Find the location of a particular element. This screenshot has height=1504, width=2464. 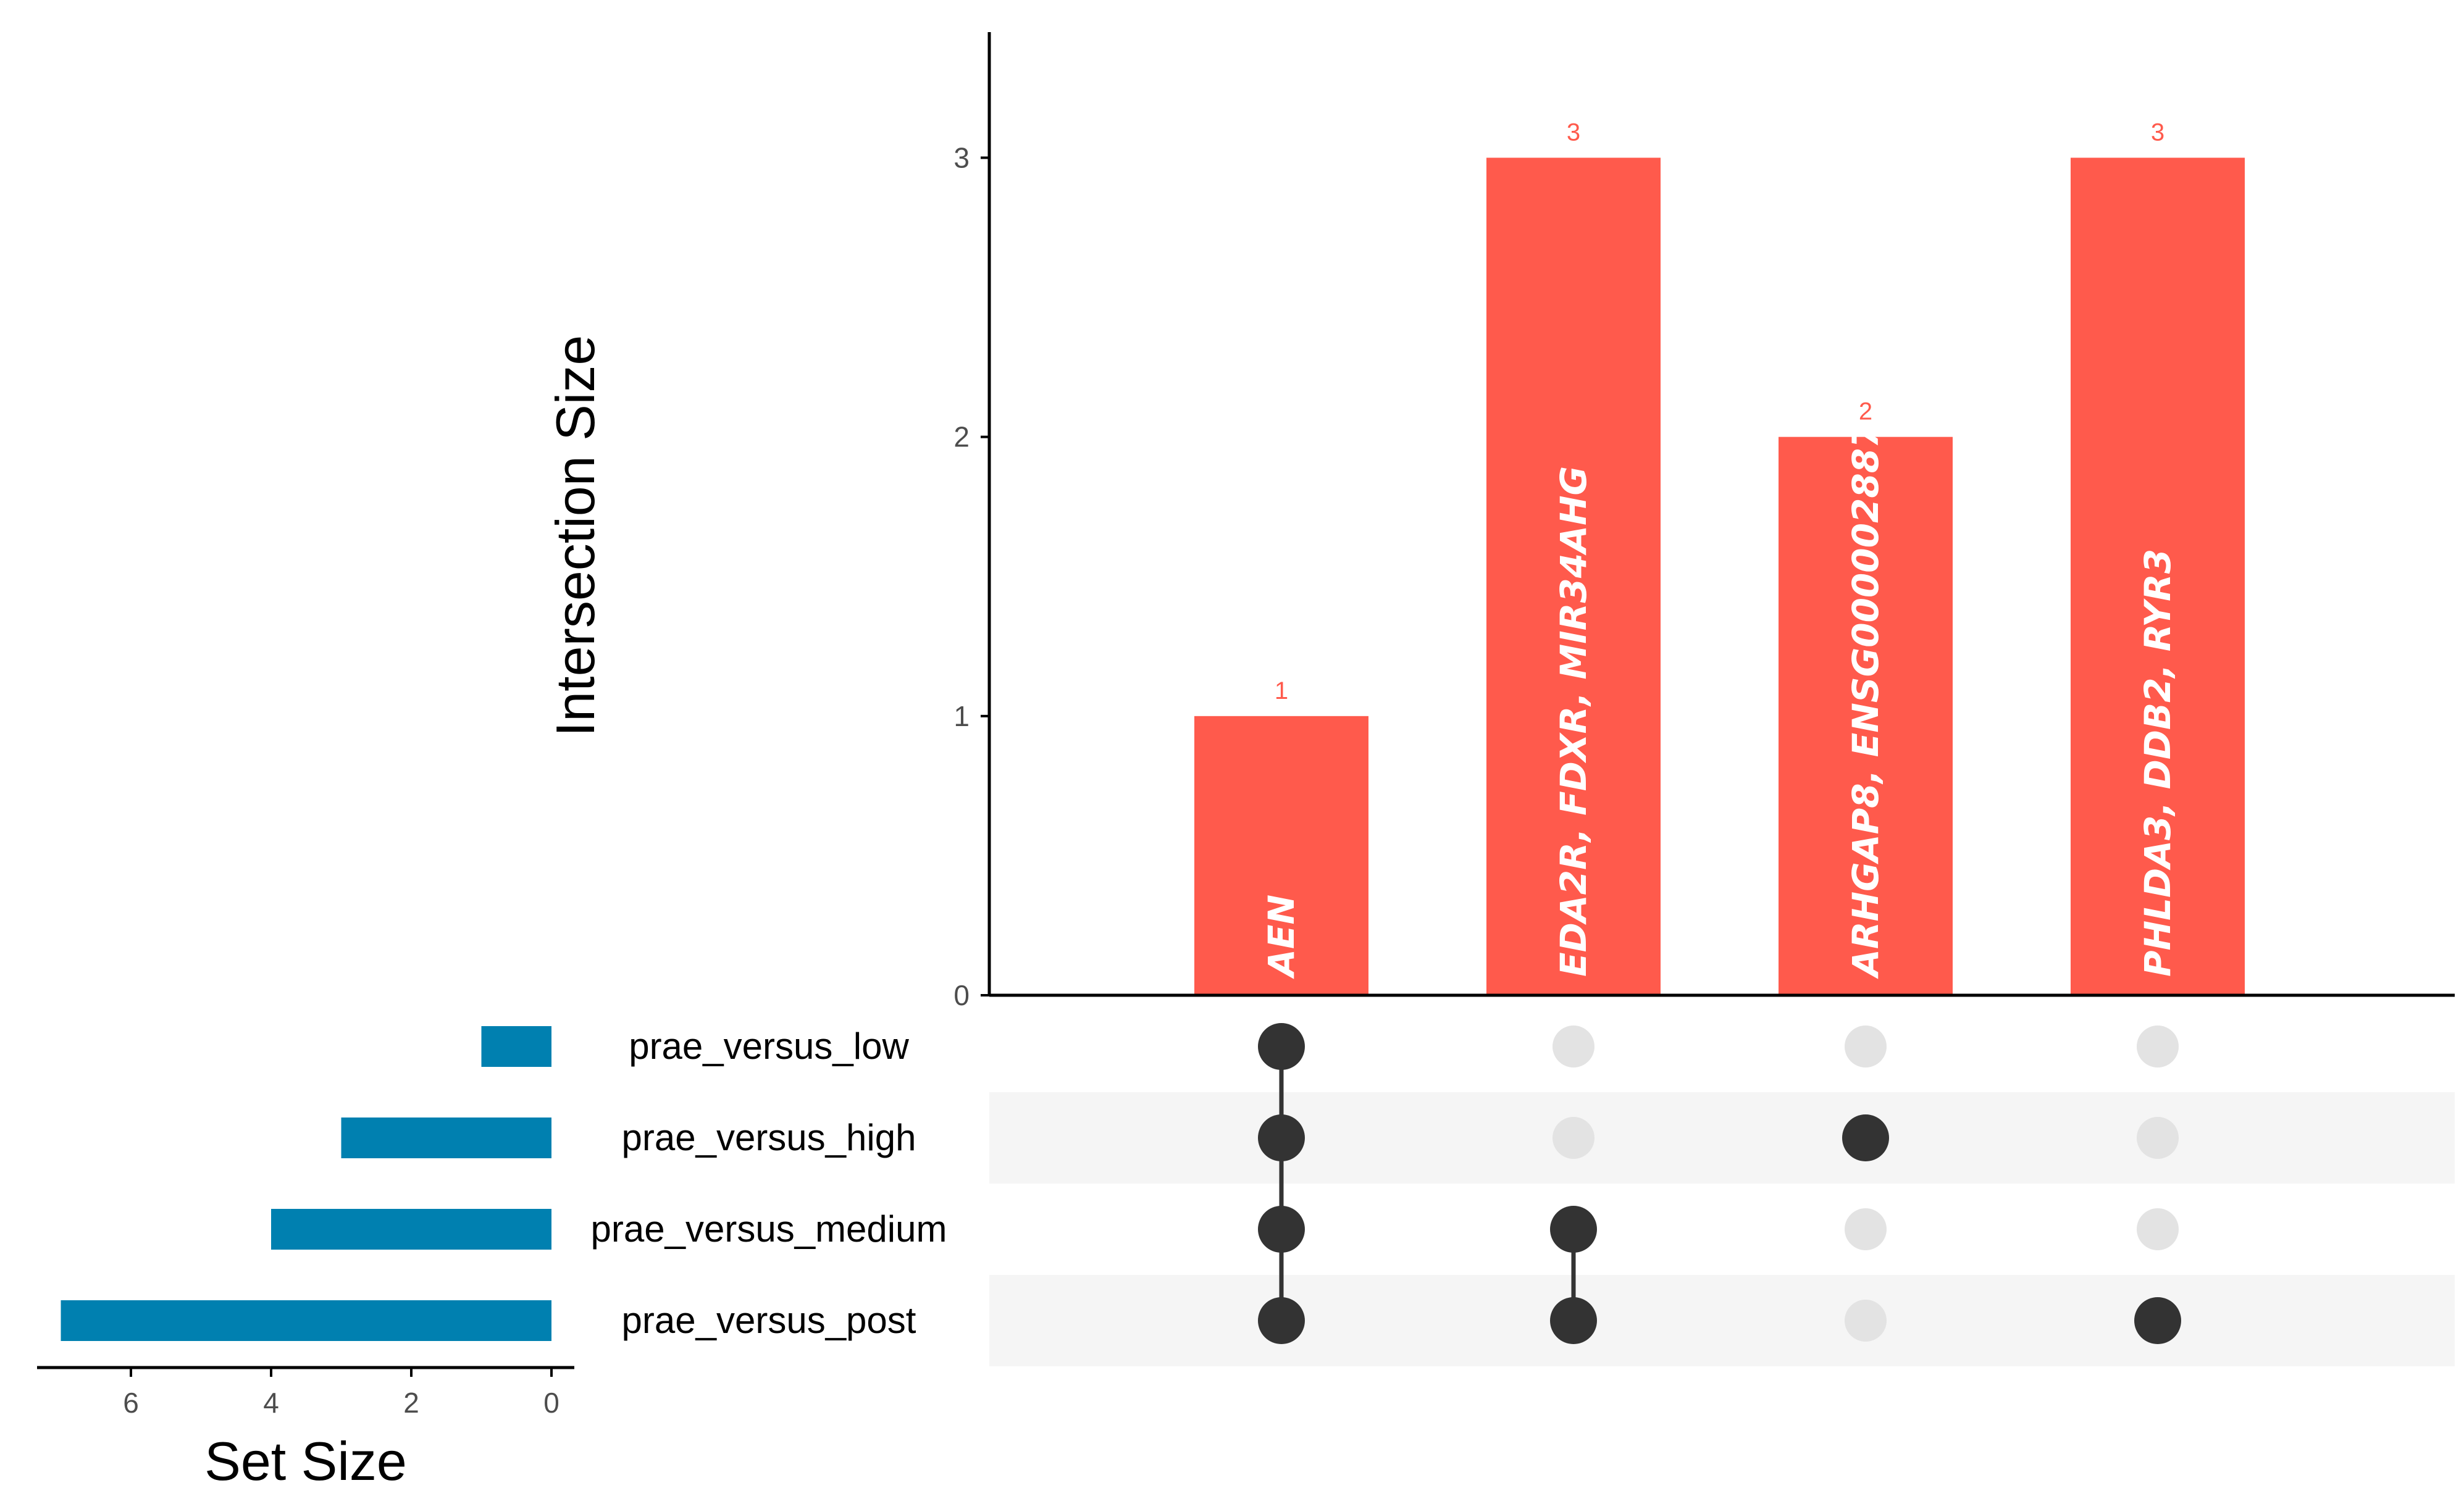

set-size-bar-prae_versus_high is located at coordinates (446, 1138).